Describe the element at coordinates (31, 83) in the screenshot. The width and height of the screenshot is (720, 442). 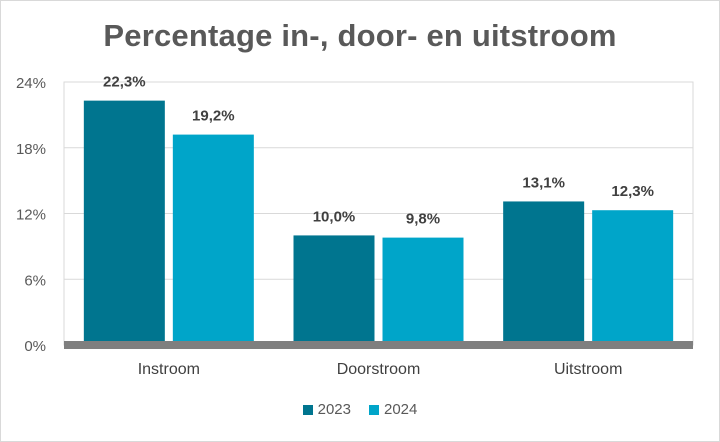
I see `y-tick-label: 24%` at that location.